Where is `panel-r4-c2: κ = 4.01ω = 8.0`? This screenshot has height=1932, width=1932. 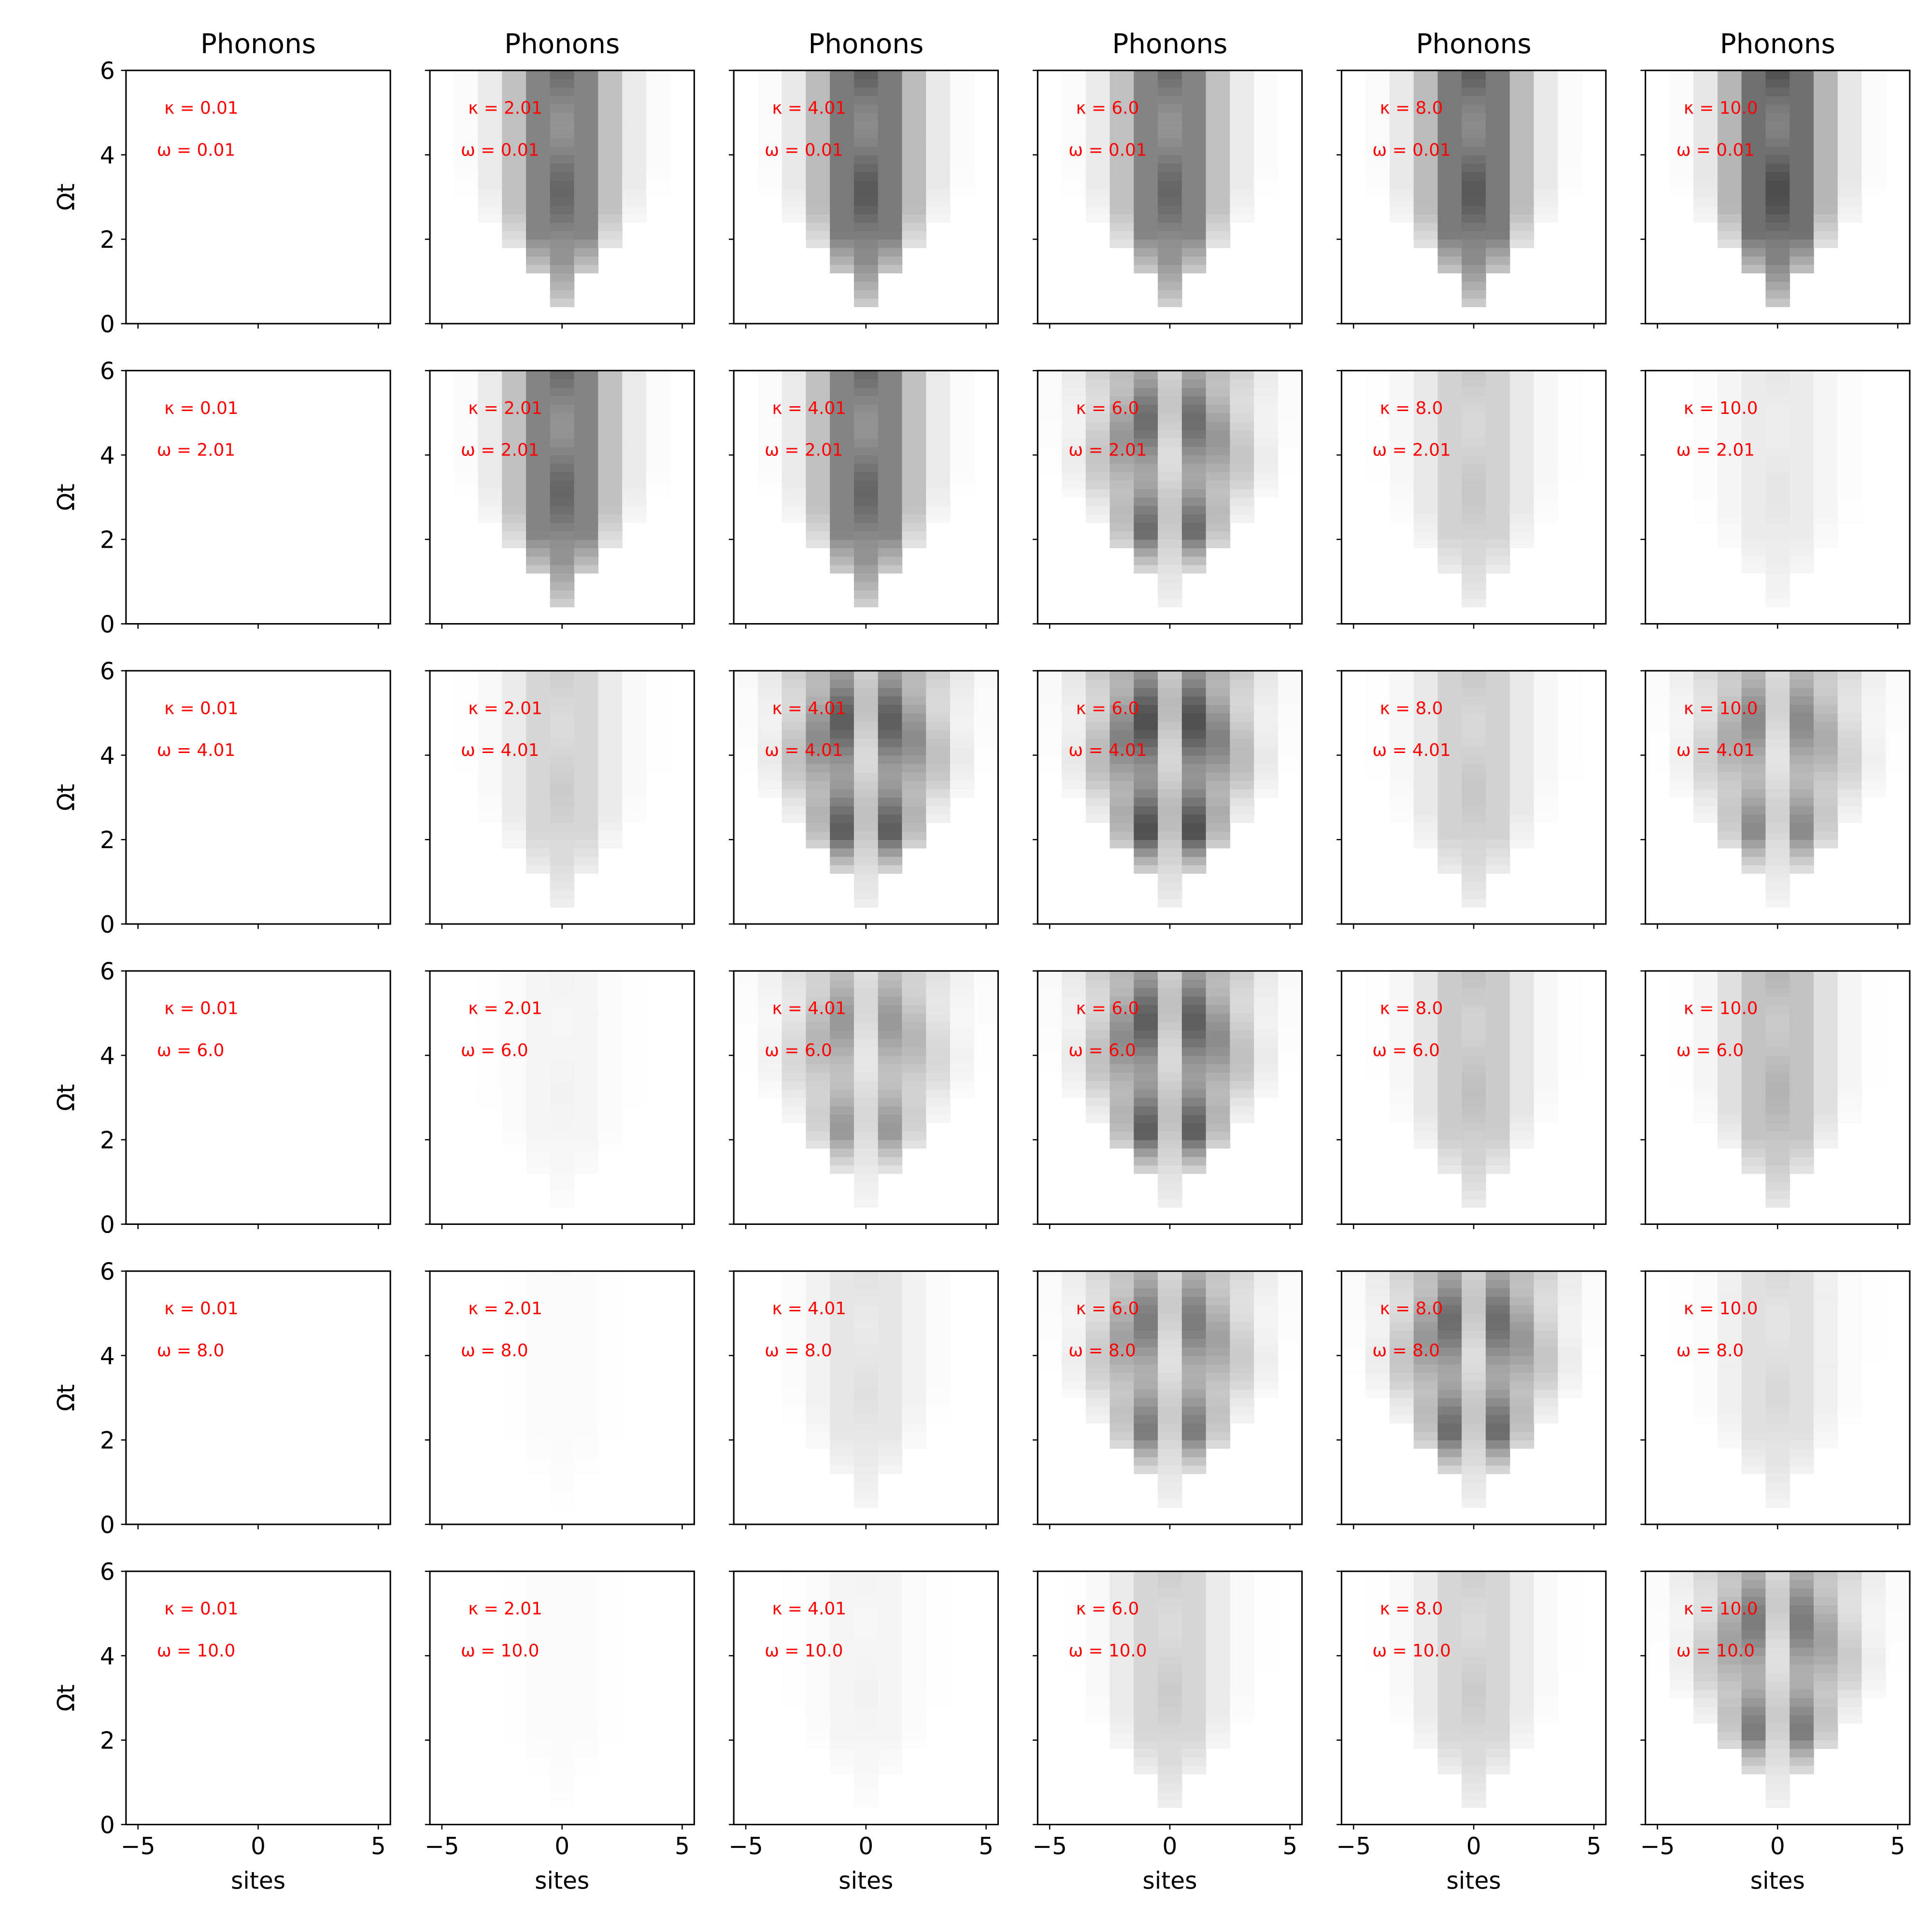 panel-r4-c2: κ = 4.01ω = 8.0 is located at coordinates (863, 1400).